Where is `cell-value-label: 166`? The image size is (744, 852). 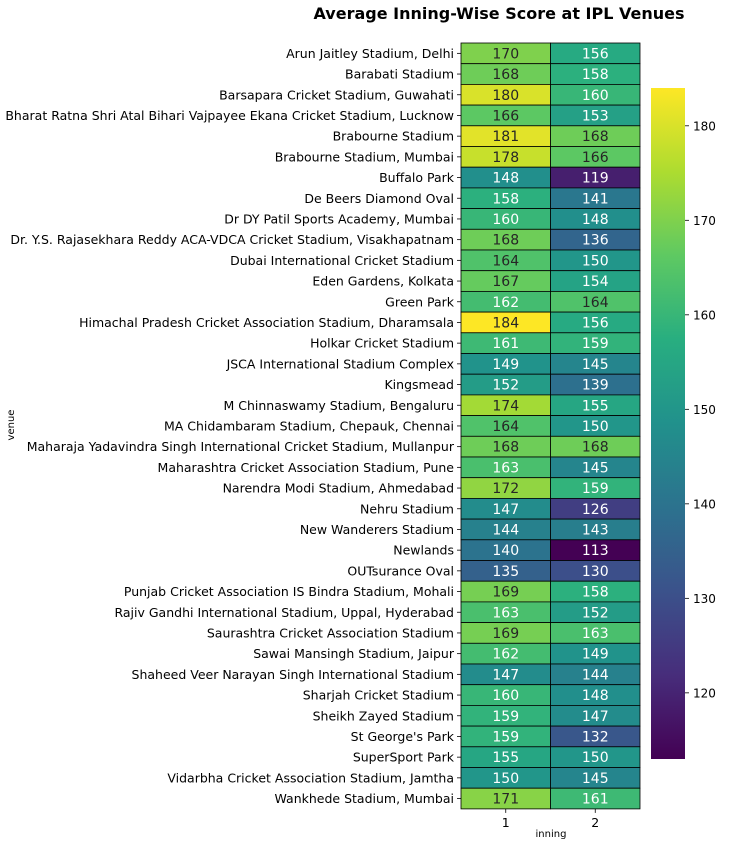 cell-value-label: 166 is located at coordinates (505, 116).